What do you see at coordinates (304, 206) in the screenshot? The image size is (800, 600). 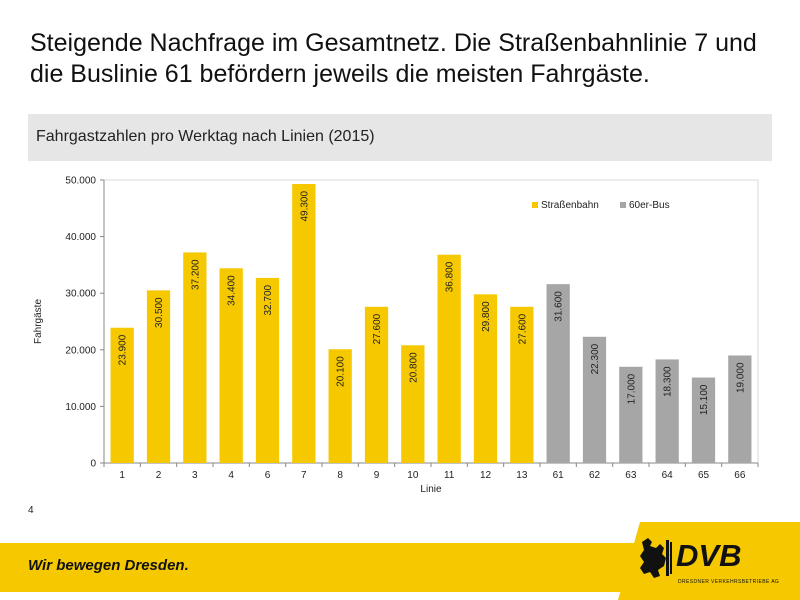 I see `bar-value-label: 49.300` at bounding box center [304, 206].